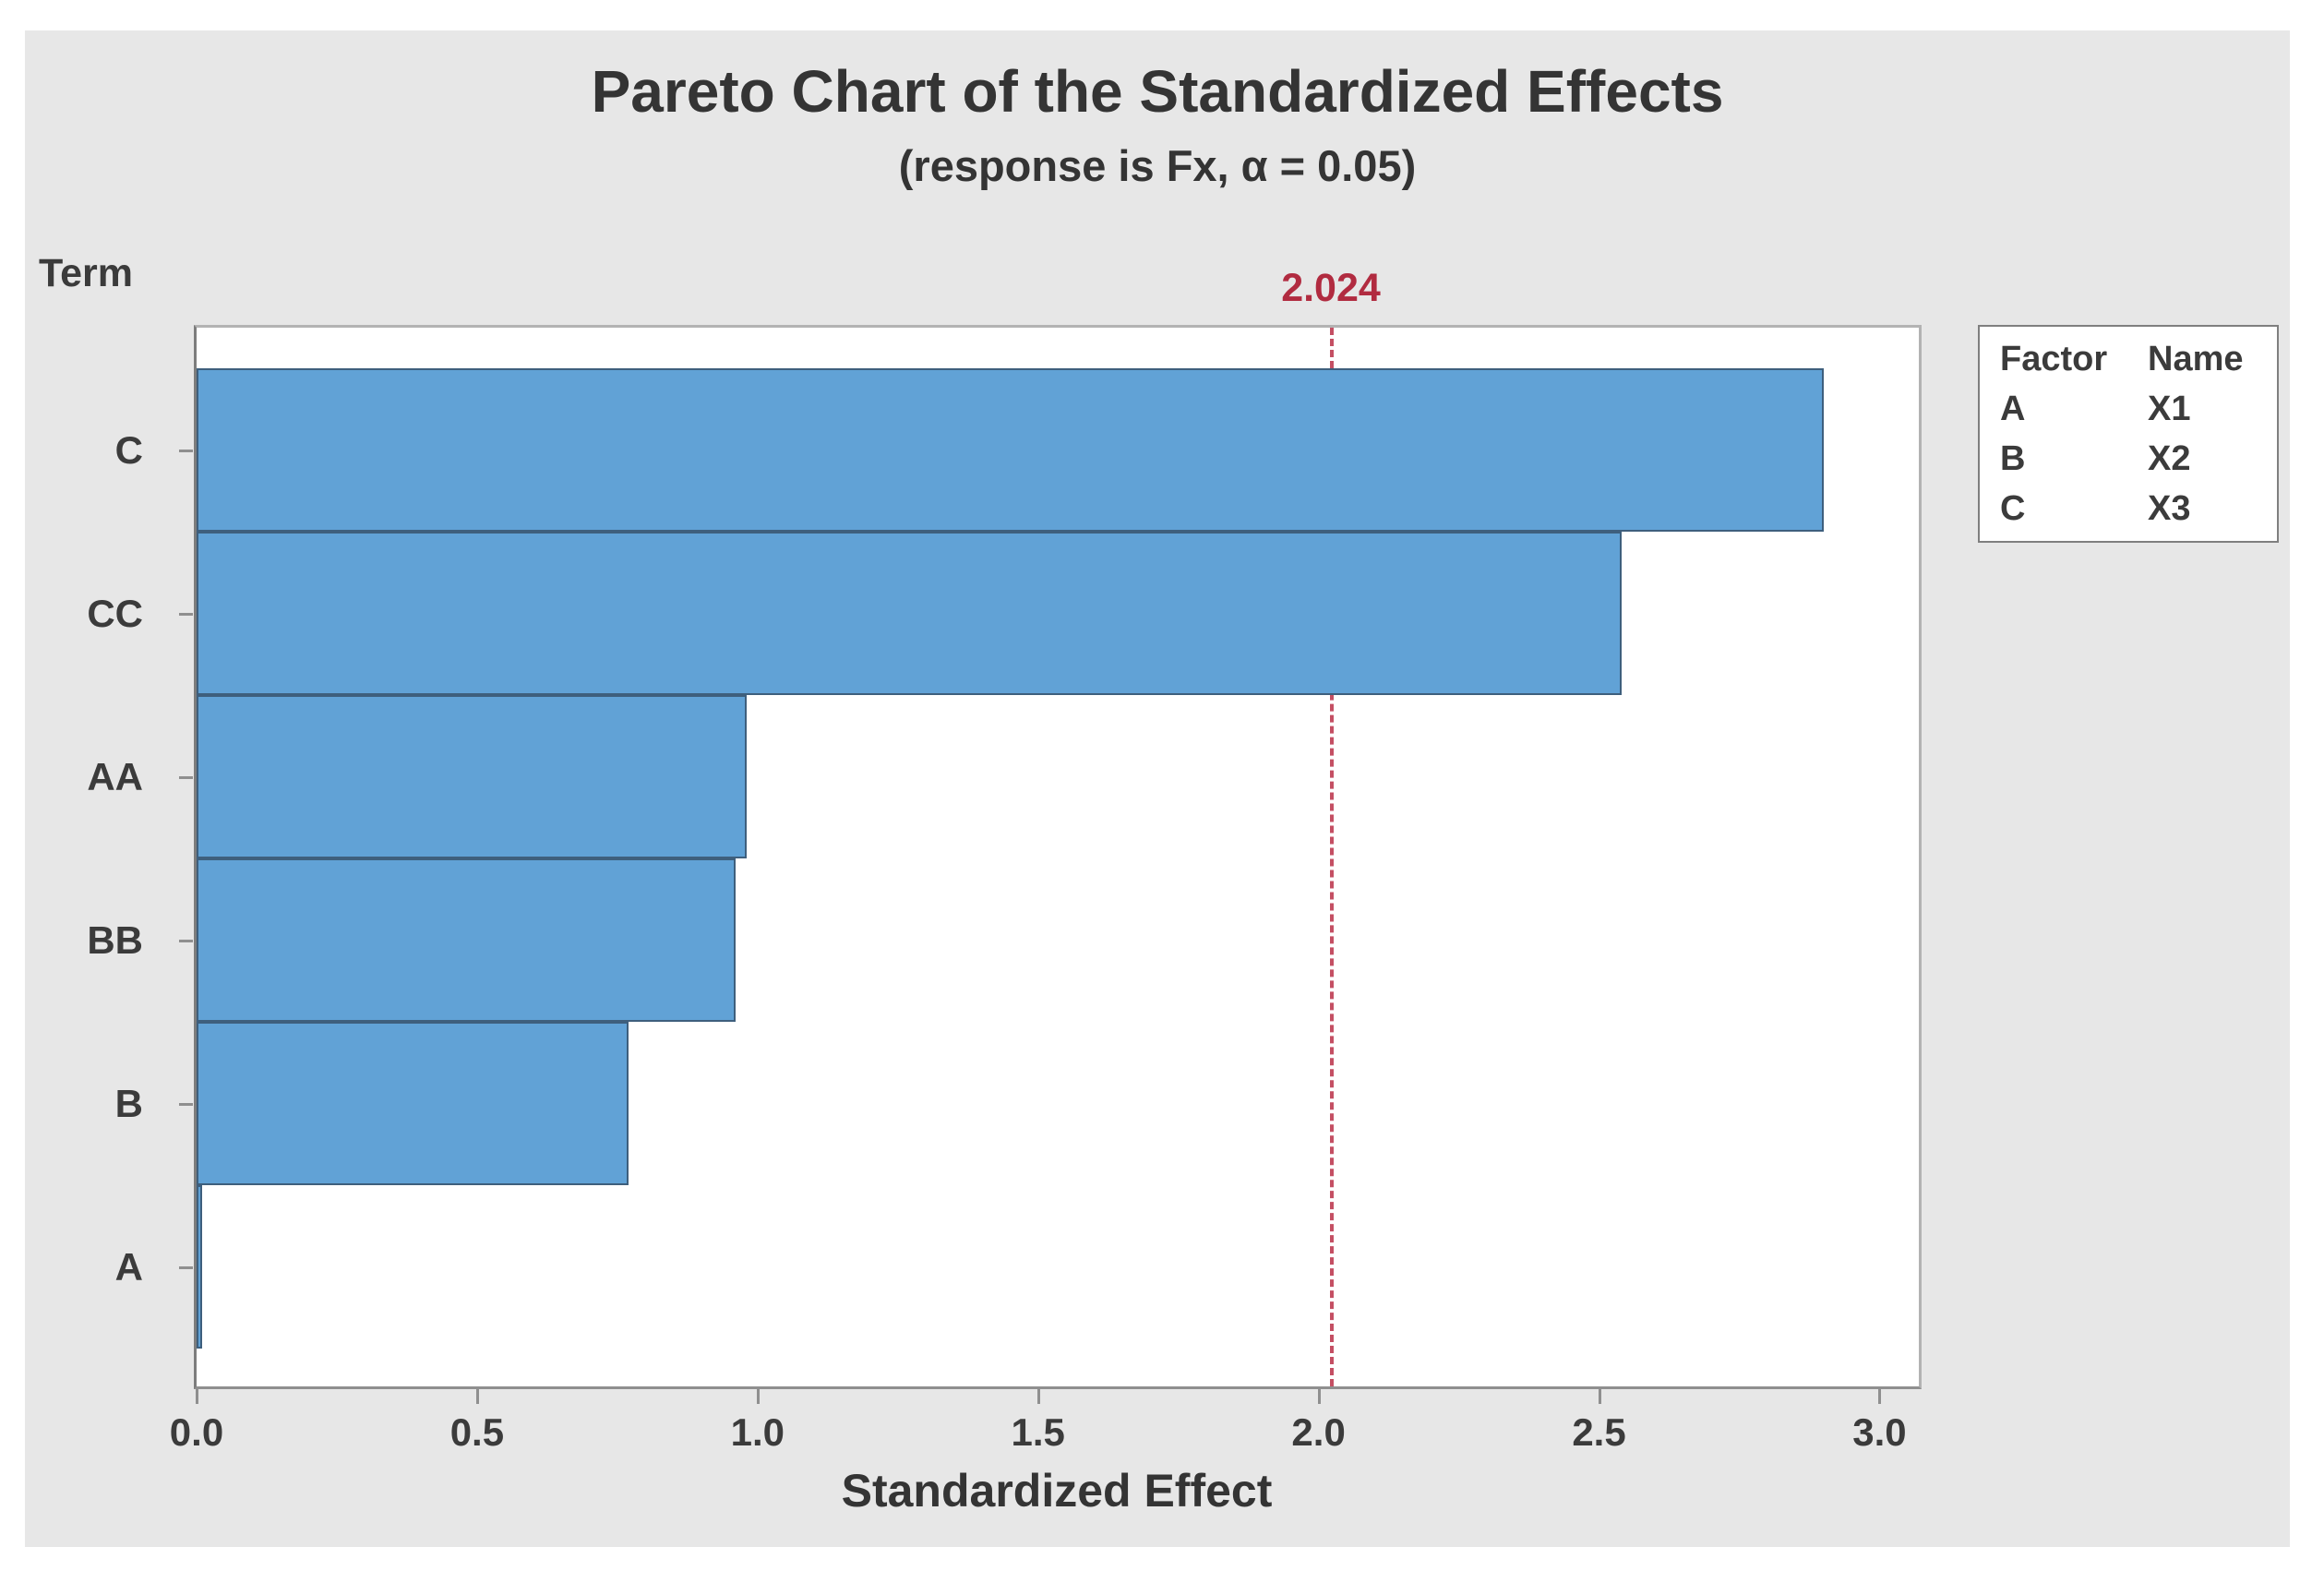  I want to click on term-label-C: C, so click(128, 449).